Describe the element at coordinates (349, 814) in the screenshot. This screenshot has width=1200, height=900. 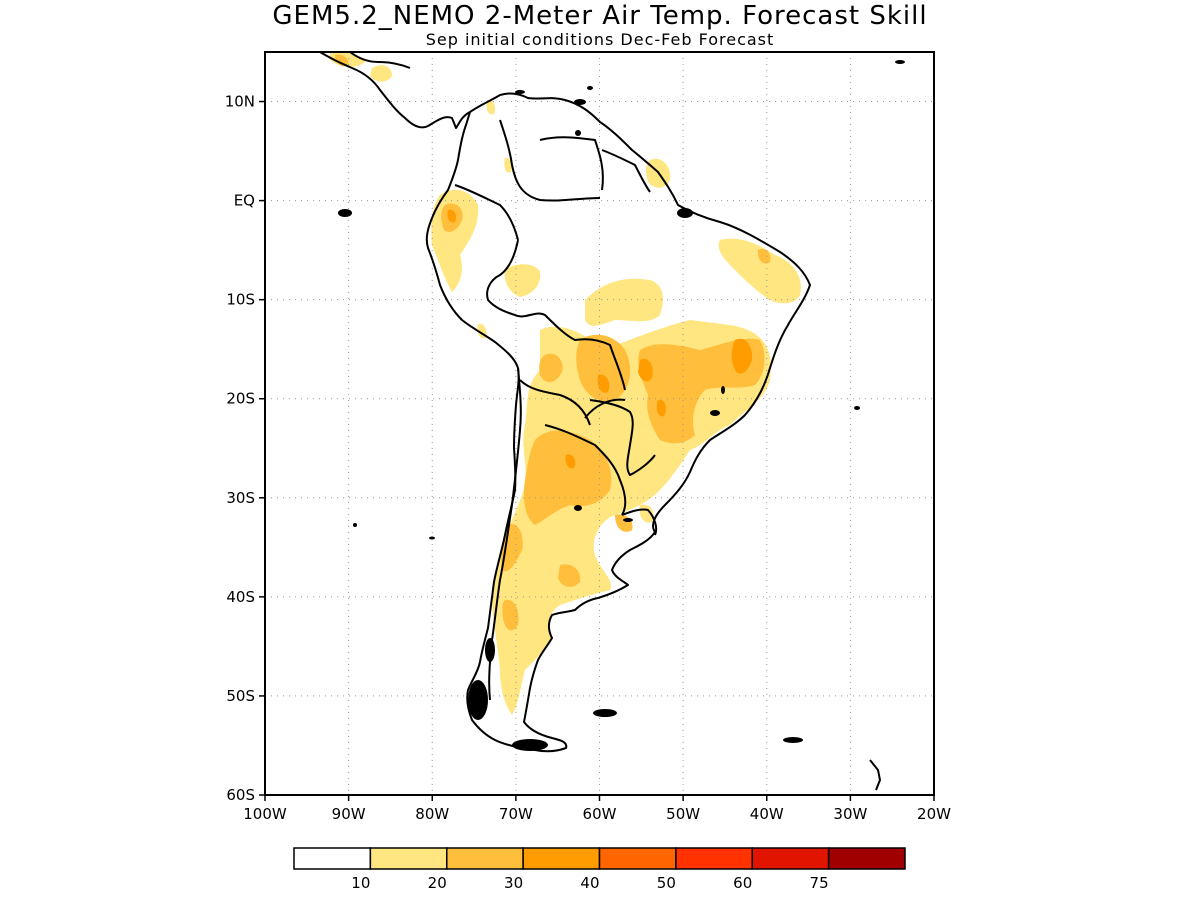
I see `lon-tick-label: 90W` at that location.